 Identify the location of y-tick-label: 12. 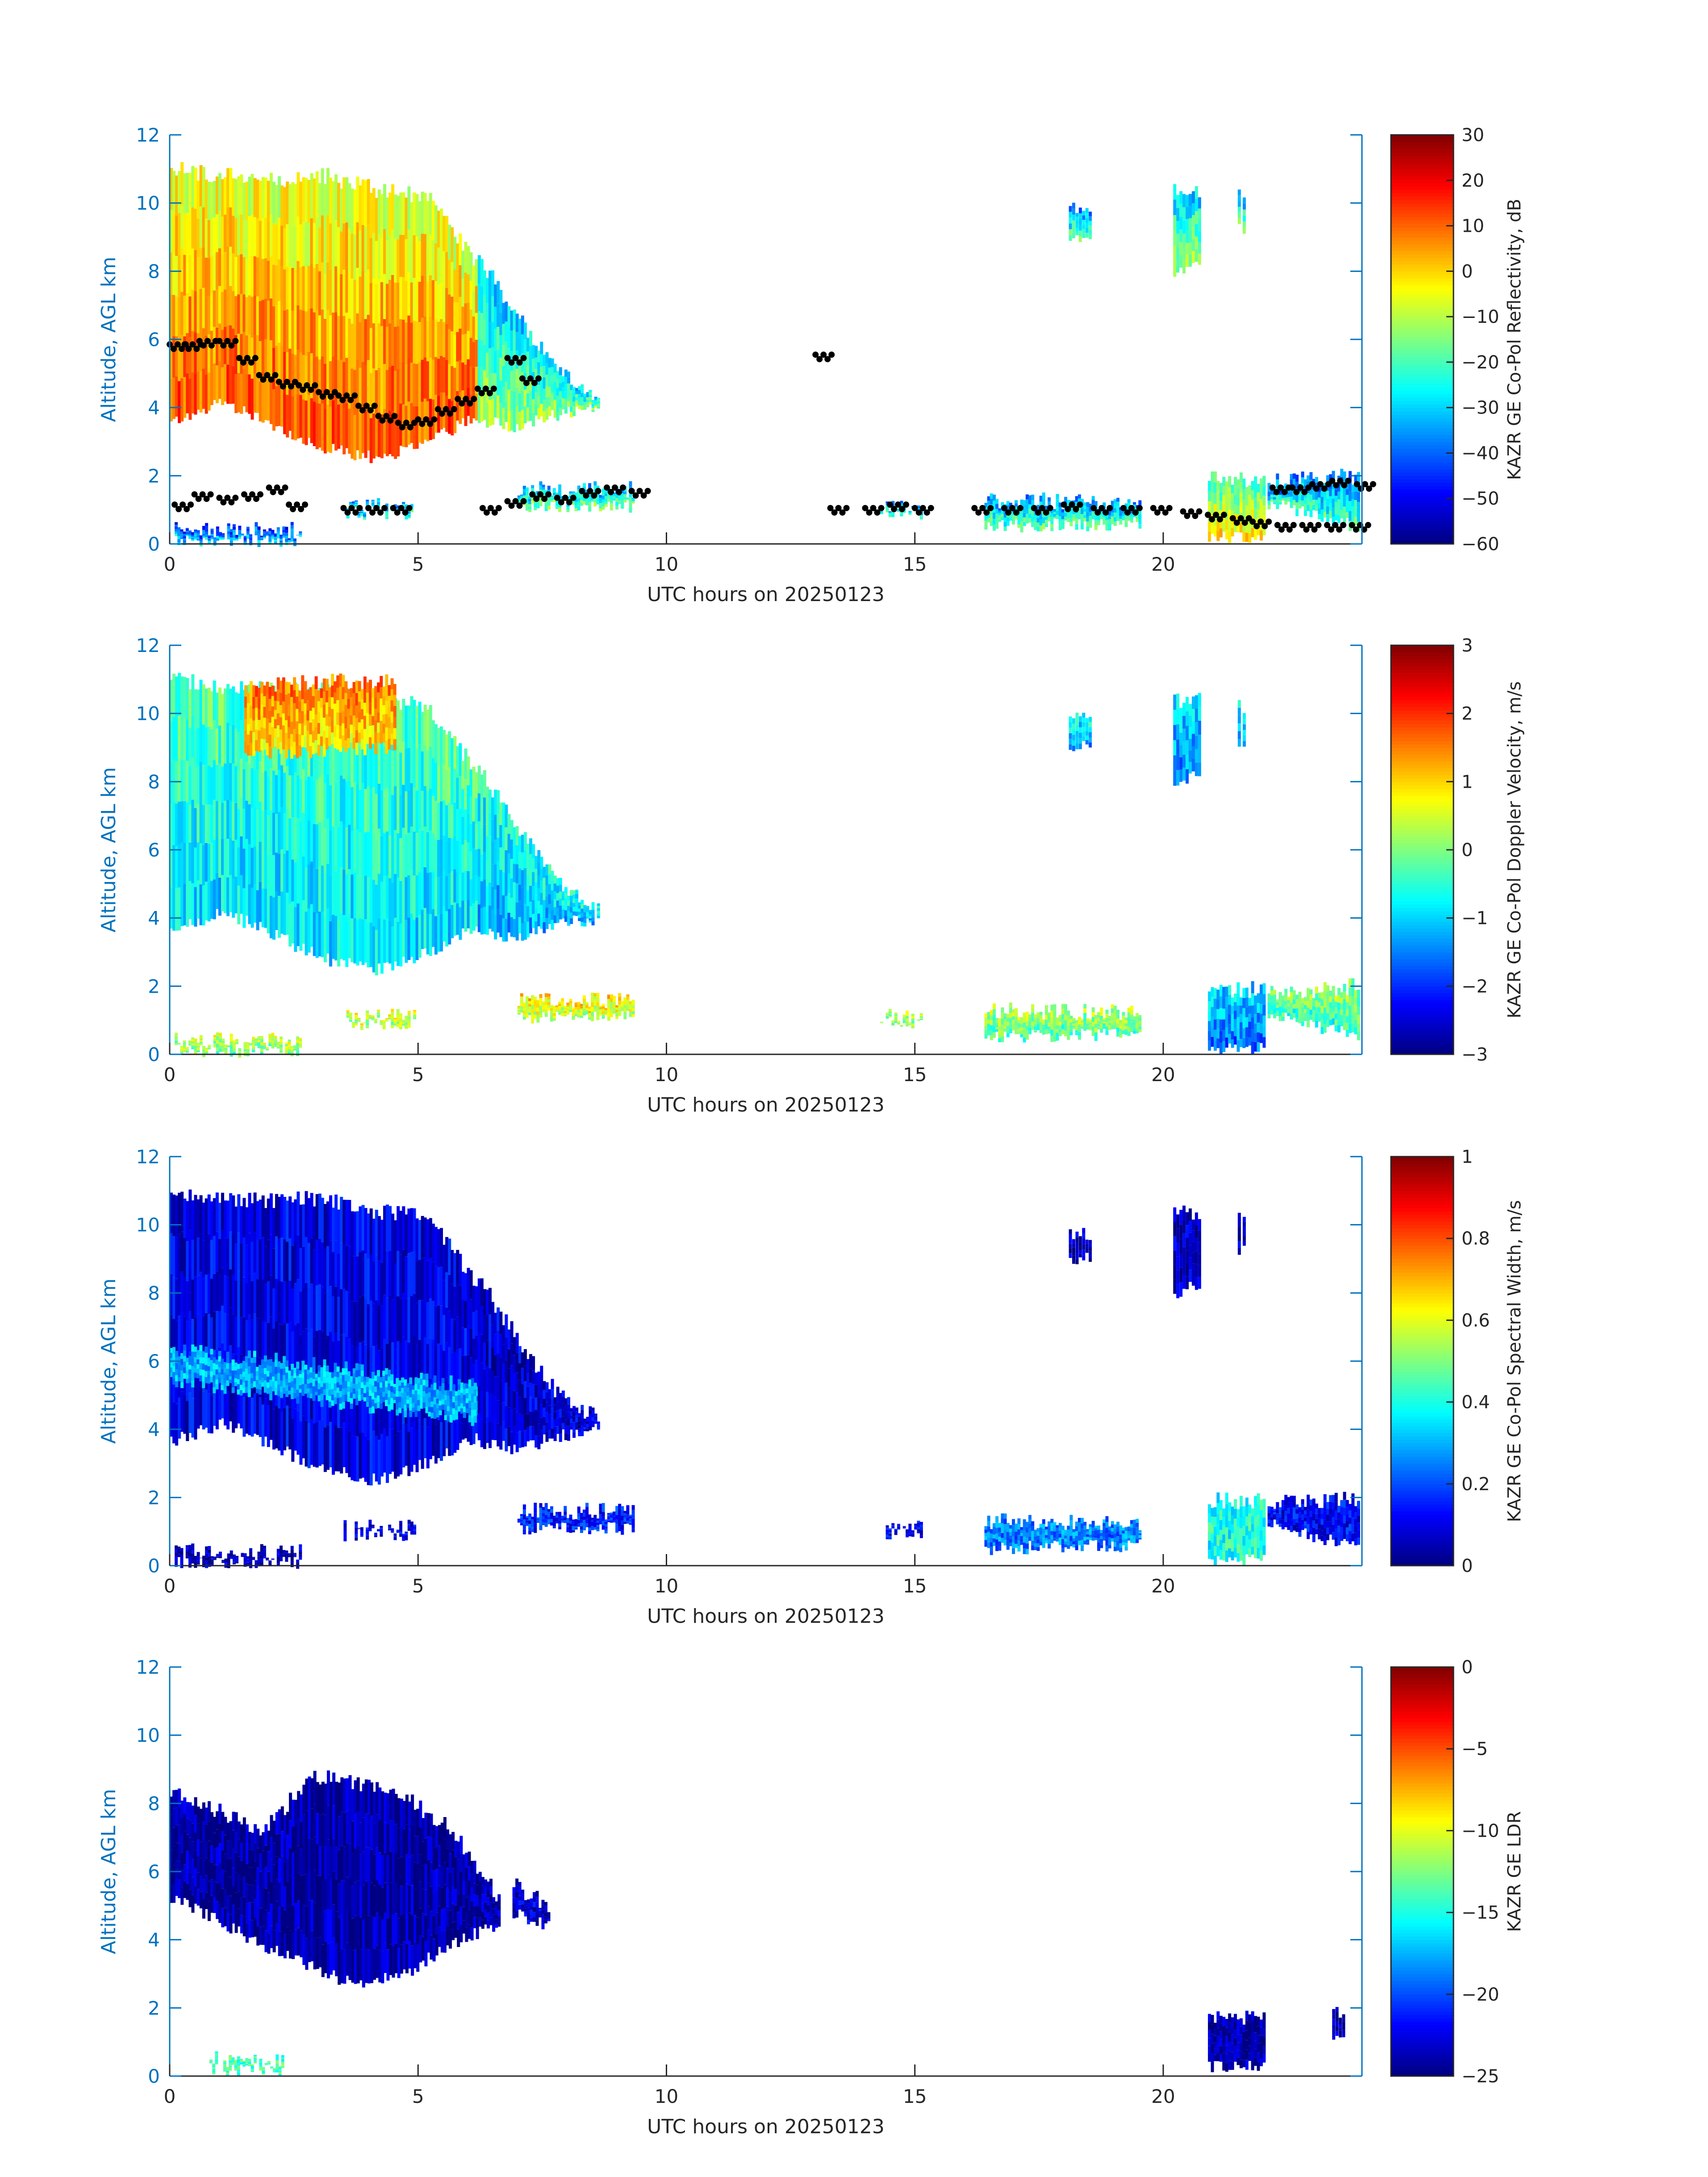
(148, 135).